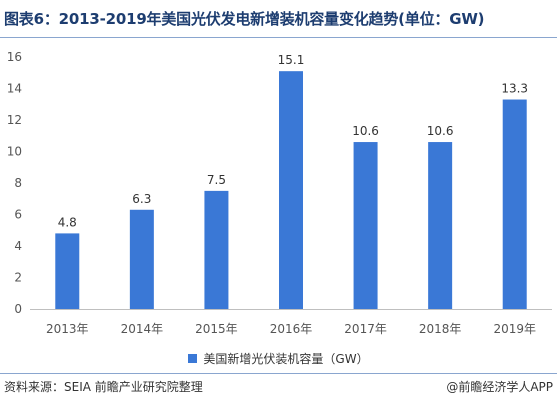 The width and height of the screenshot is (557, 410). I want to click on x-axis: 2013年 2014年 2015年 2016年 2017年 2018年 2019年, so click(291, 329).